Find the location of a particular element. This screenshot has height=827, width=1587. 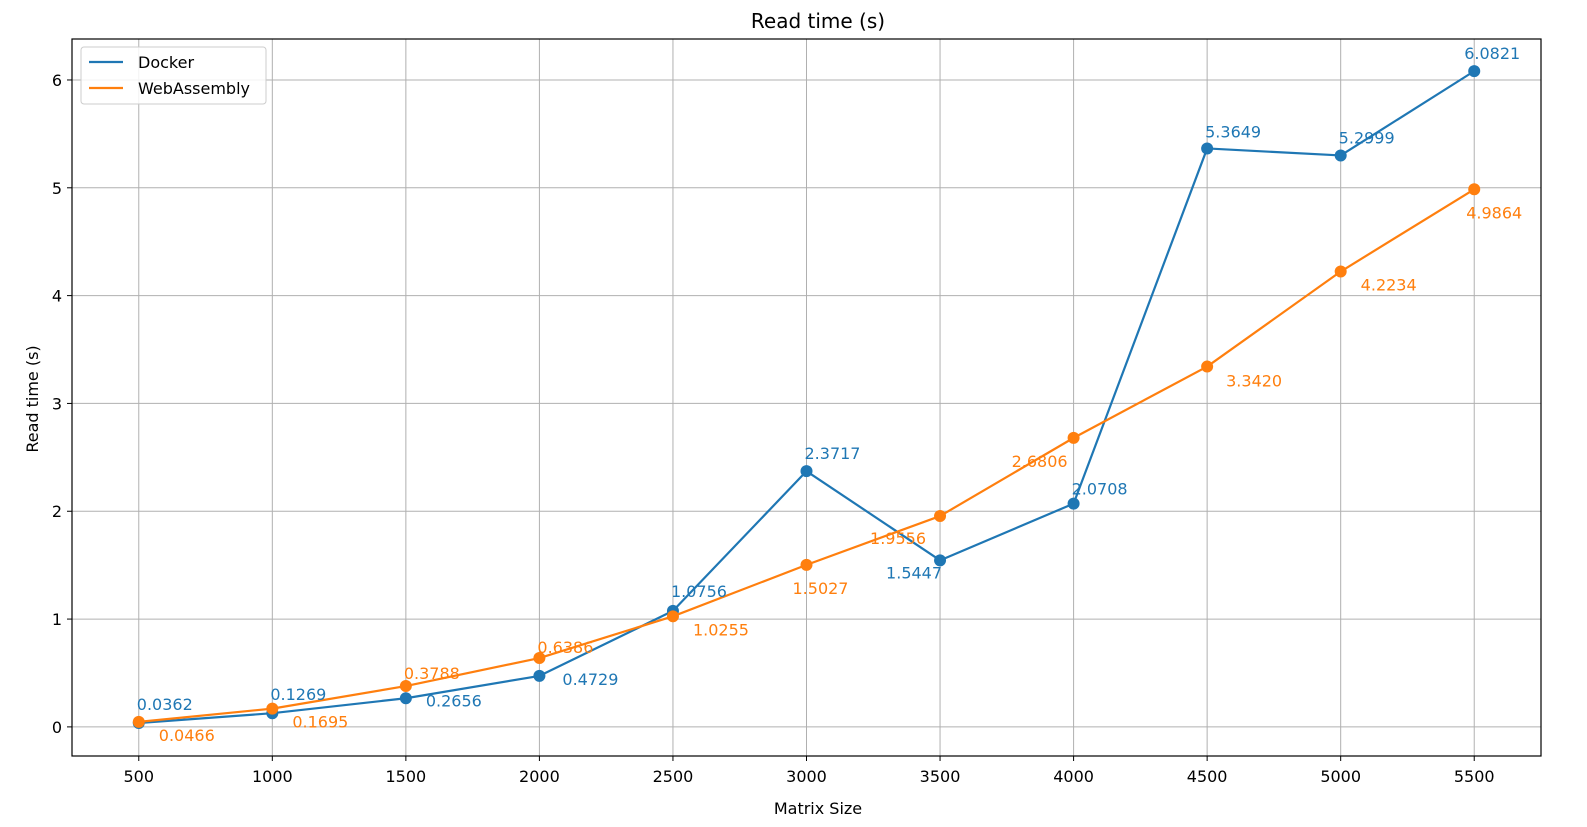

x-tick-label: 2500 is located at coordinates (673, 776).